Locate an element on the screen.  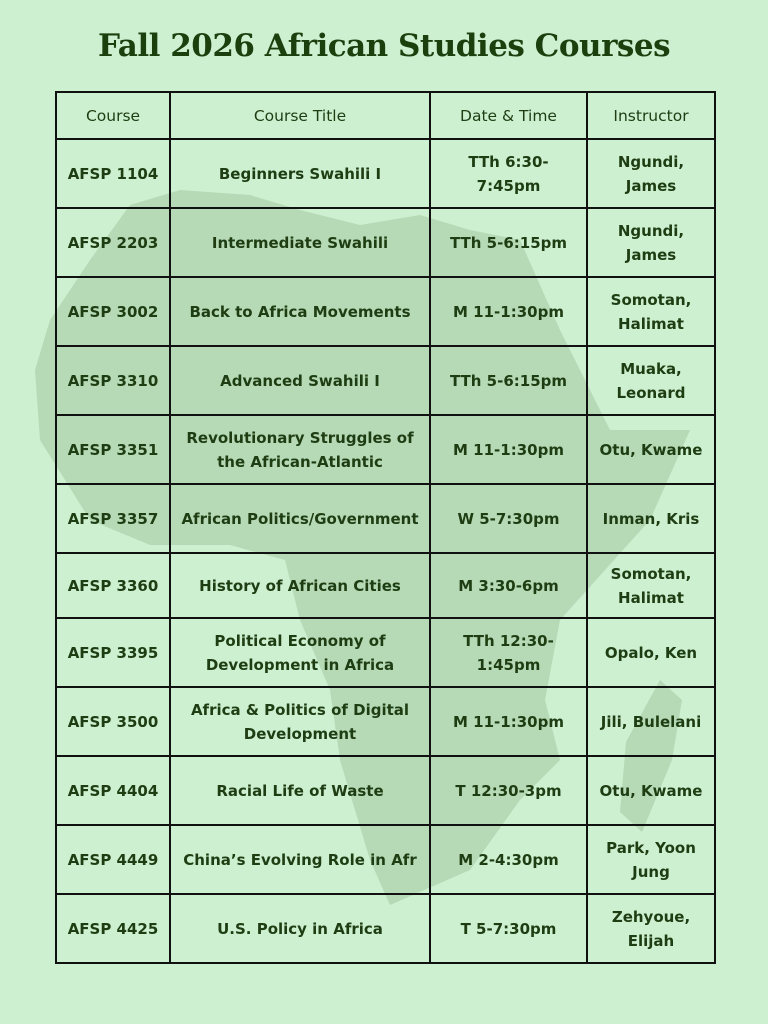
course-title: Advanced Swahili I is located at coordinates (300, 380).